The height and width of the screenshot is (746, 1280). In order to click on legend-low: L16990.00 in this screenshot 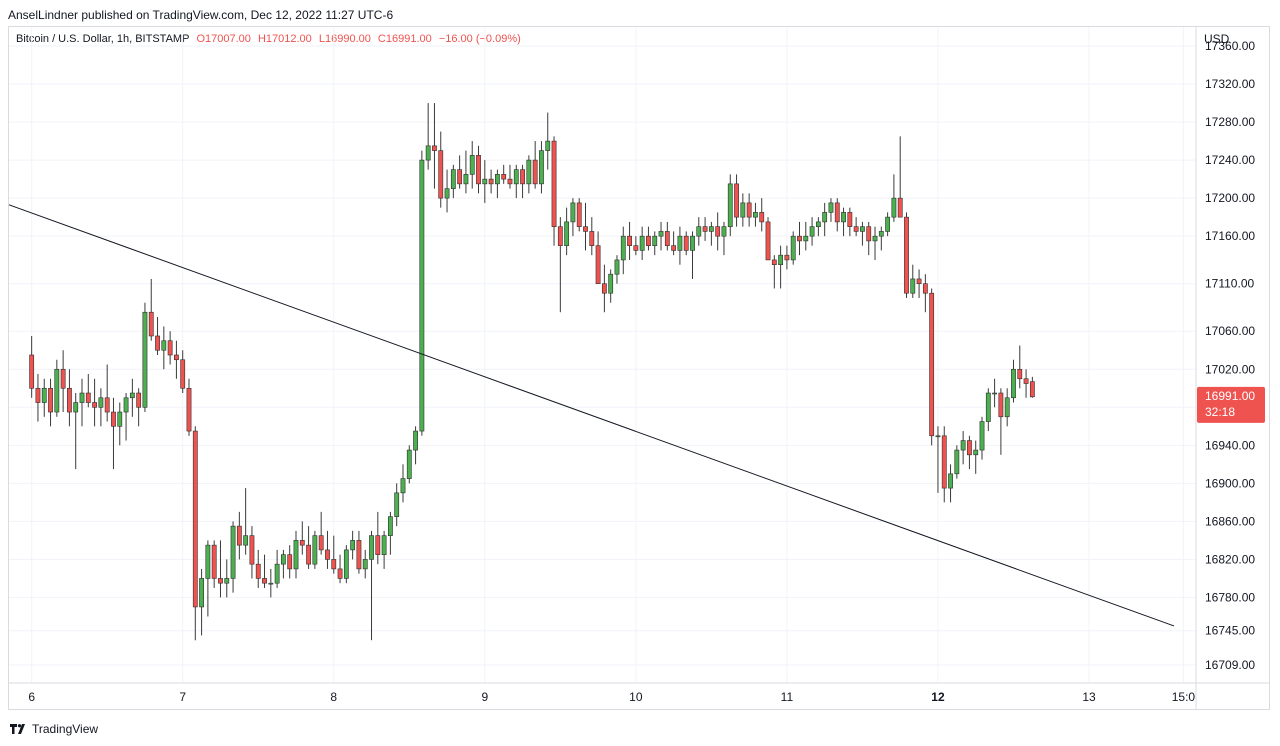, I will do `click(344, 39)`.